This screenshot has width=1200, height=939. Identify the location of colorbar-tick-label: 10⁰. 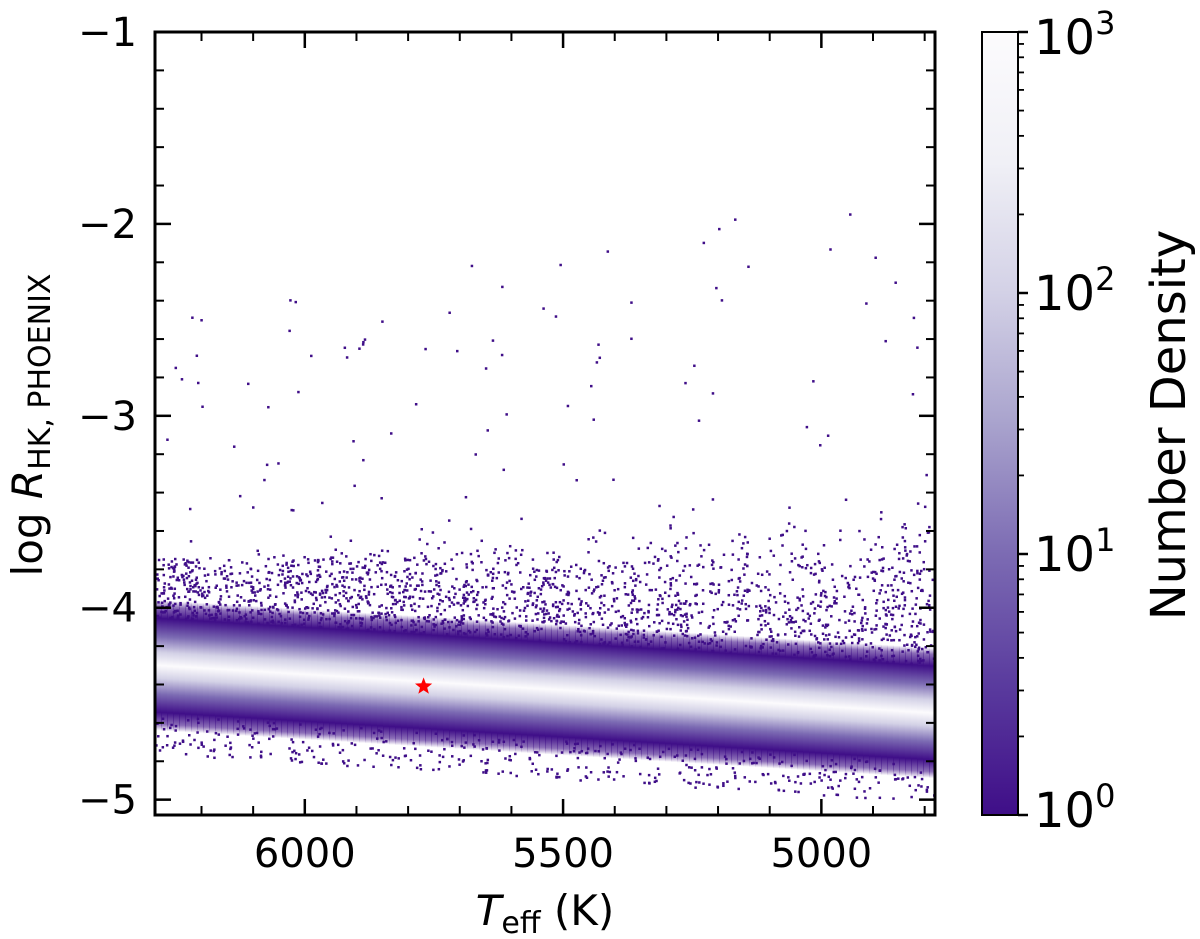
(1074, 808).